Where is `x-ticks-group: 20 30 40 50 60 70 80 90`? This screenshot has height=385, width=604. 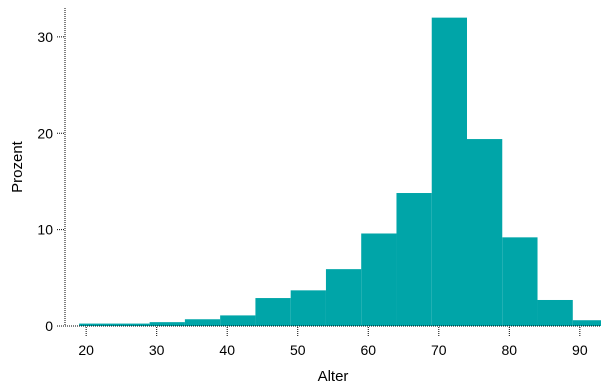 x-ticks-group: 20 30 40 50 60 70 80 90 is located at coordinates (333, 342).